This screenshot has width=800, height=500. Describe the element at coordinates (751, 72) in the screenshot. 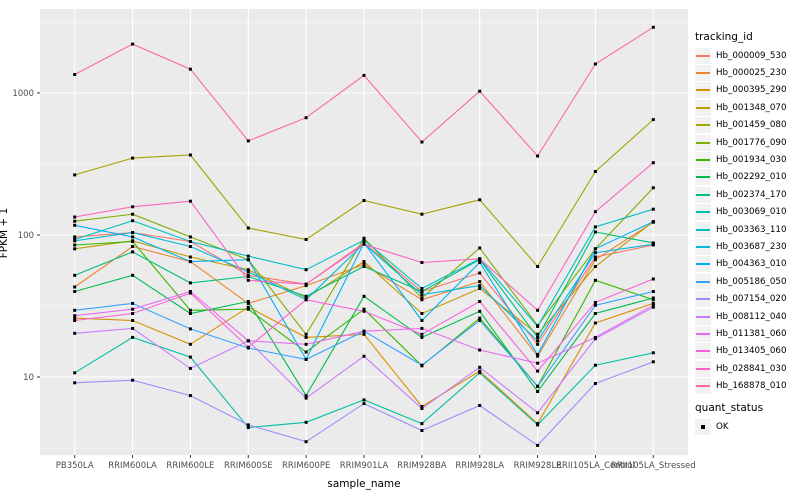

I see `legend-item-label: Hb_000025_230` at that location.